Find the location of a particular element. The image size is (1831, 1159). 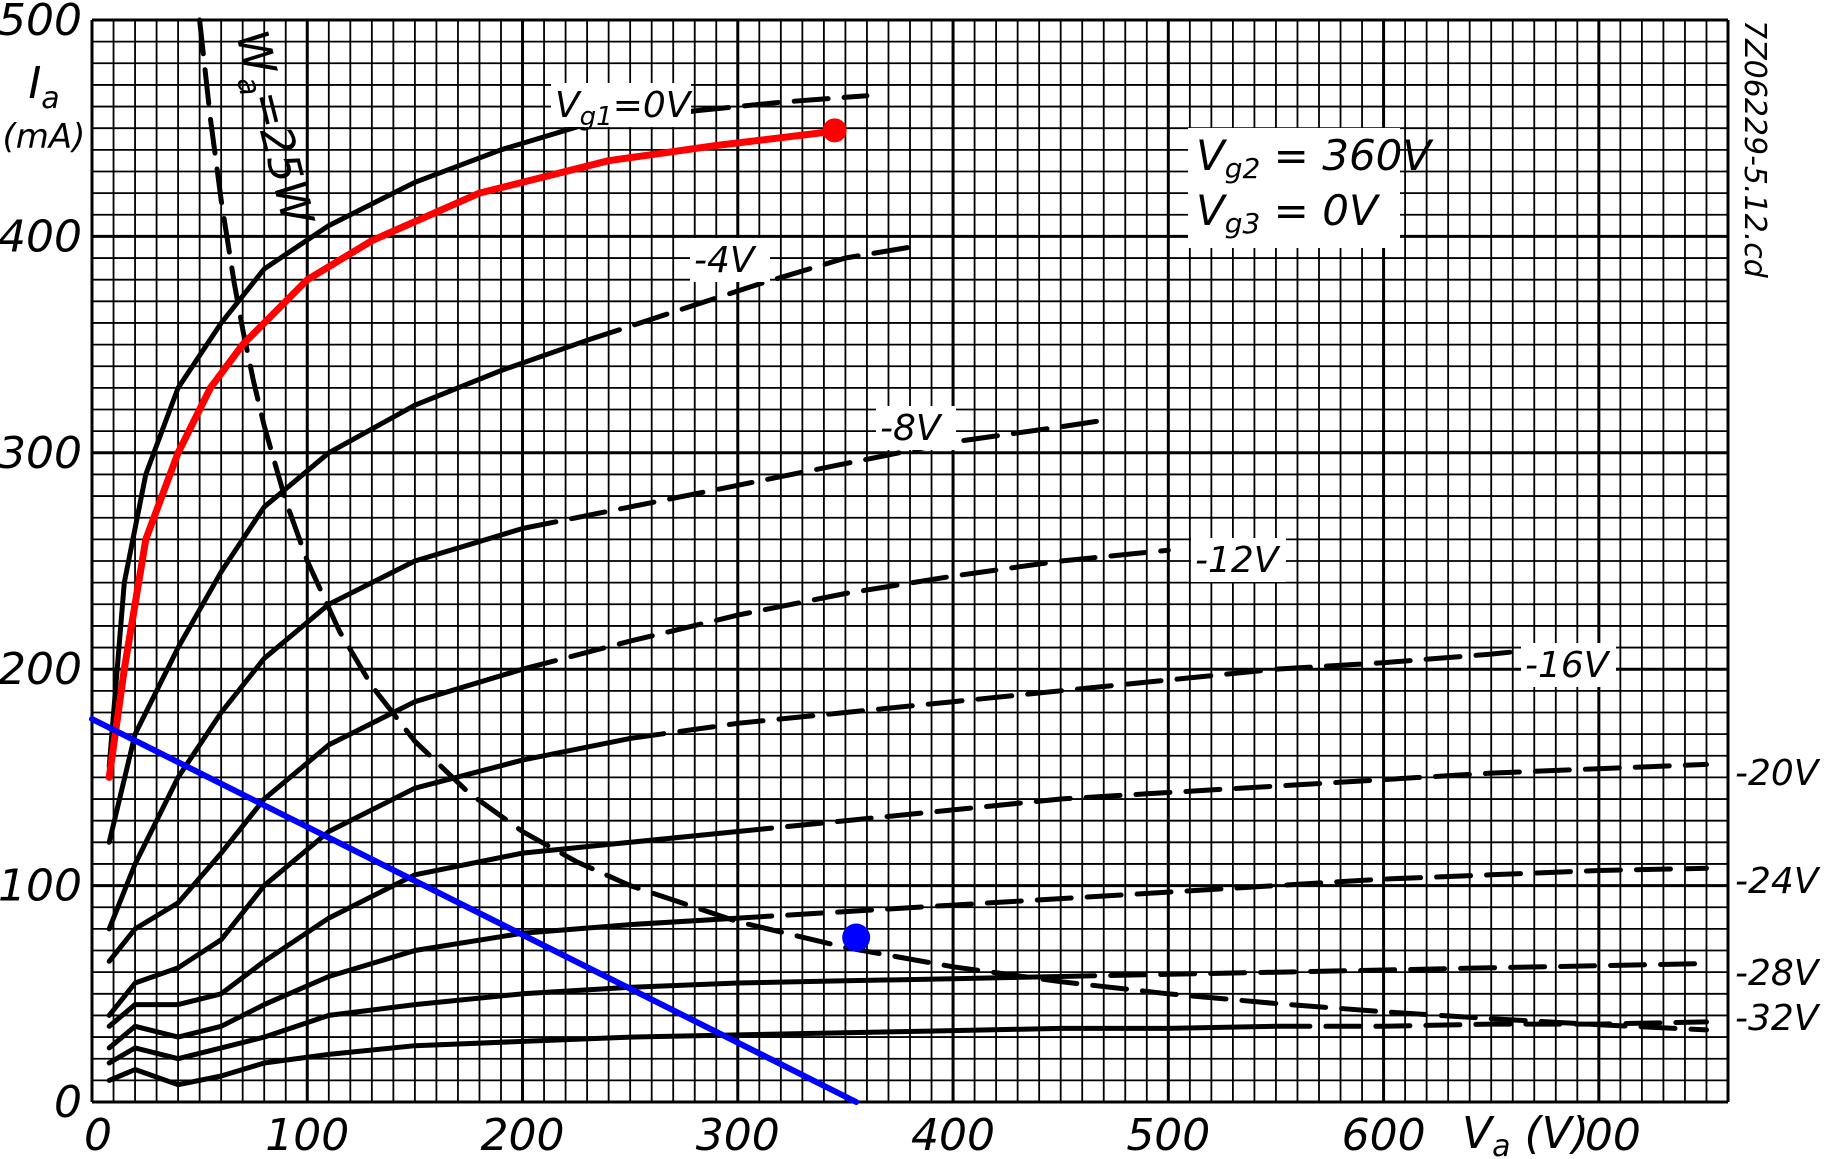

blue-load-line is located at coordinates (474, 910).